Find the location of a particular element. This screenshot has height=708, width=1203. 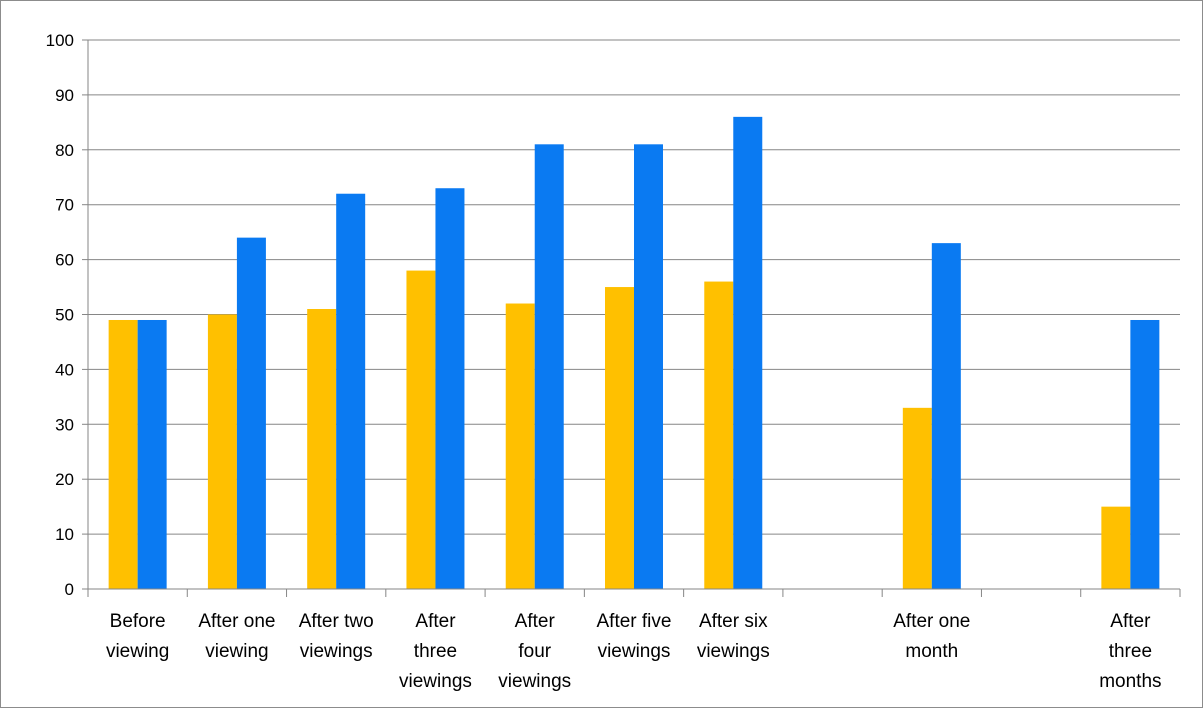

y-tick-label: 20 is located at coordinates (64, 479).